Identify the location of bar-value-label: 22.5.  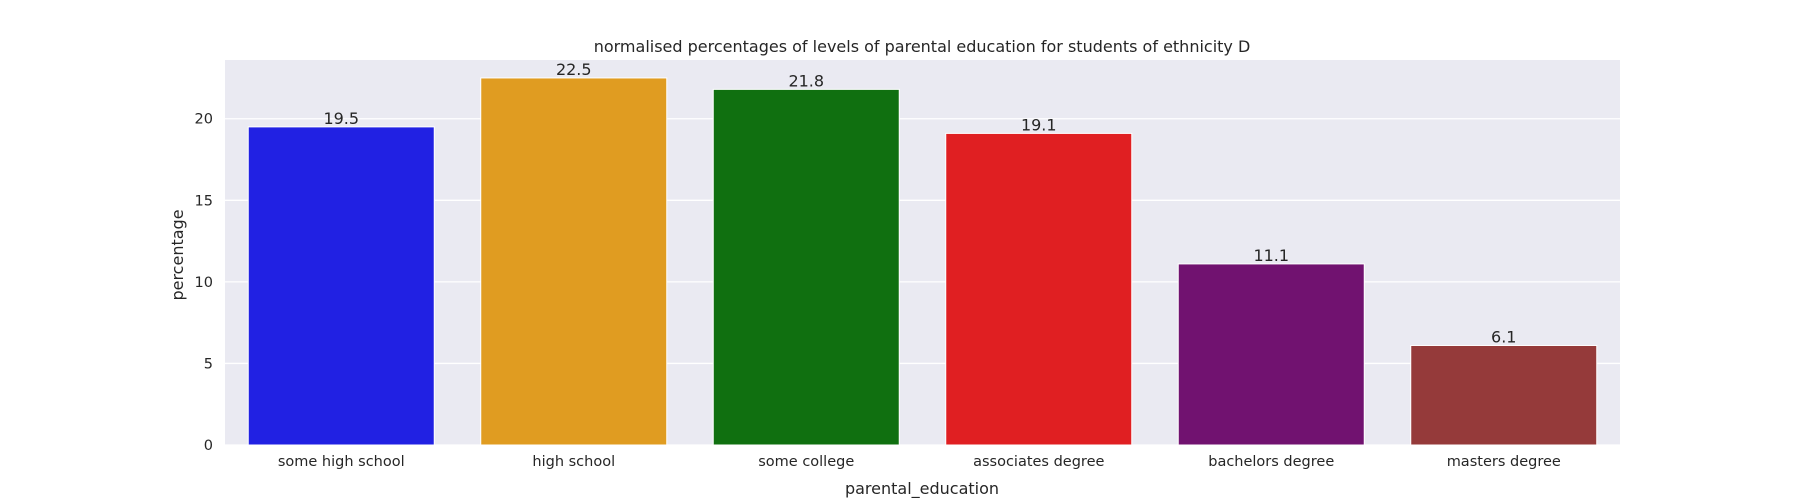
(574, 69).